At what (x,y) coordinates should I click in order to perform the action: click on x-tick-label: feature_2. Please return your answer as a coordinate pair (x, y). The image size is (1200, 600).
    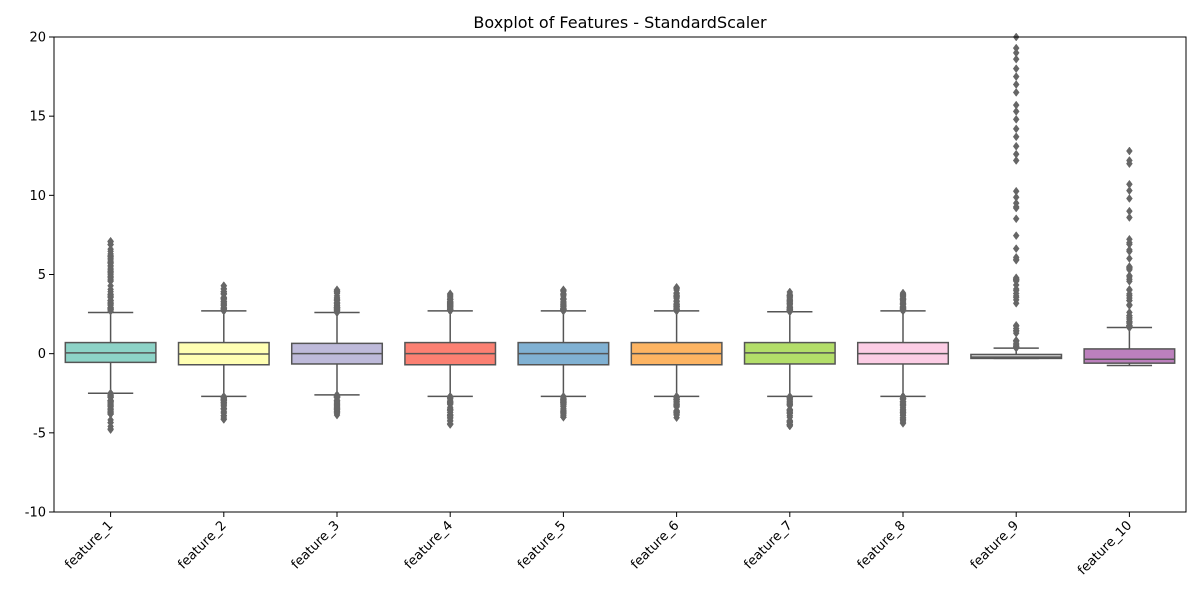
    Looking at the image, I should click on (202, 545).